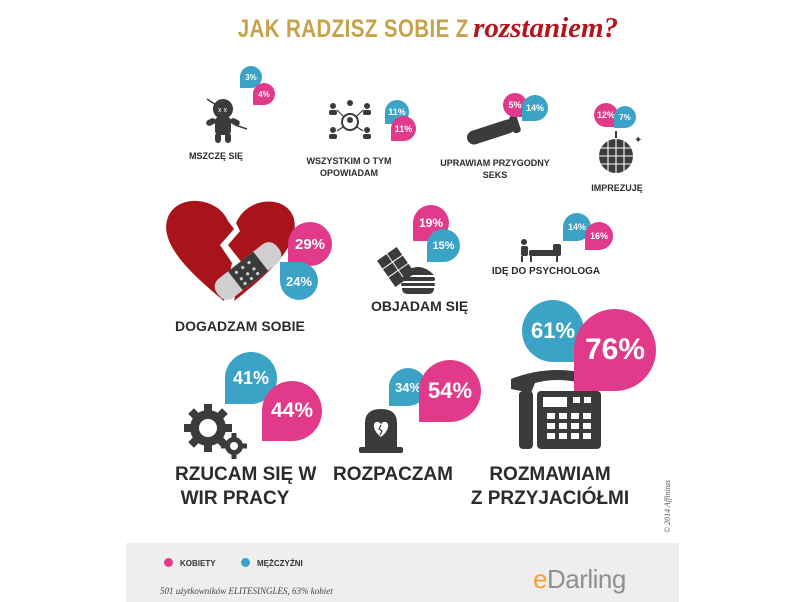 This screenshot has width=805, height=602. What do you see at coordinates (349, 161) in the screenshot?
I see `label-line: WSZYSTKIM O TYM` at bounding box center [349, 161].